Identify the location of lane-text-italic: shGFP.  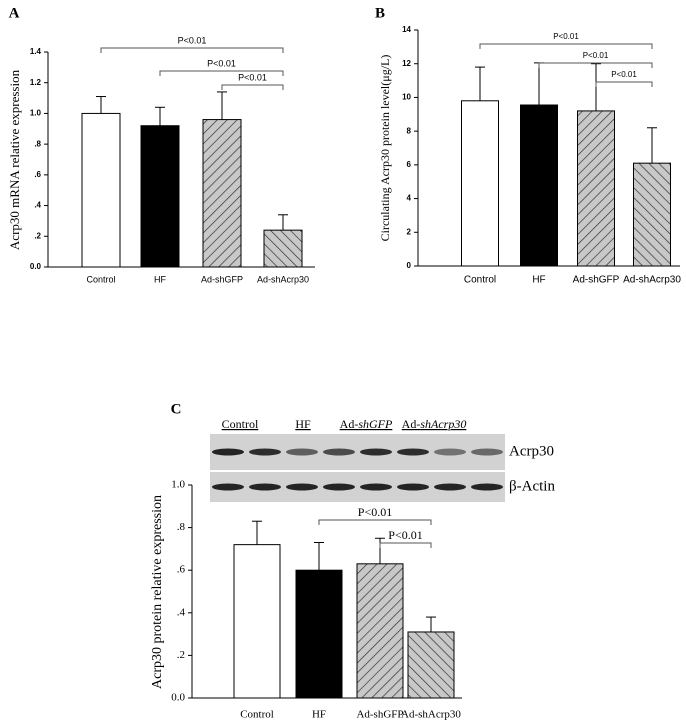
(375, 424).